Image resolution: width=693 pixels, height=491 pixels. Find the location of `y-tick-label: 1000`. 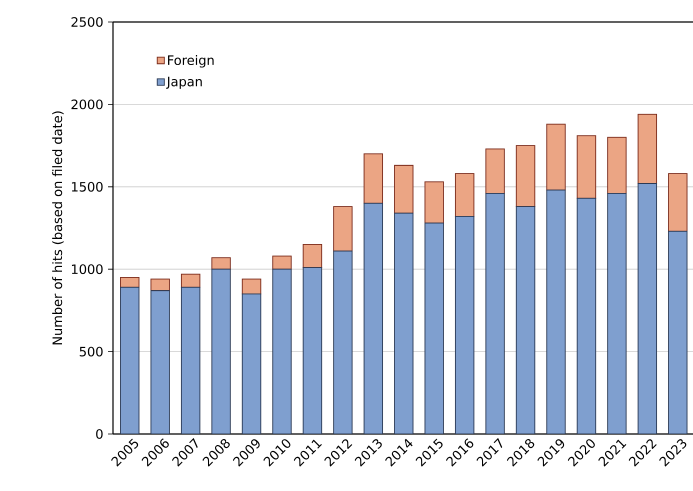

y-tick-label: 1000 is located at coordinates (87, 269).